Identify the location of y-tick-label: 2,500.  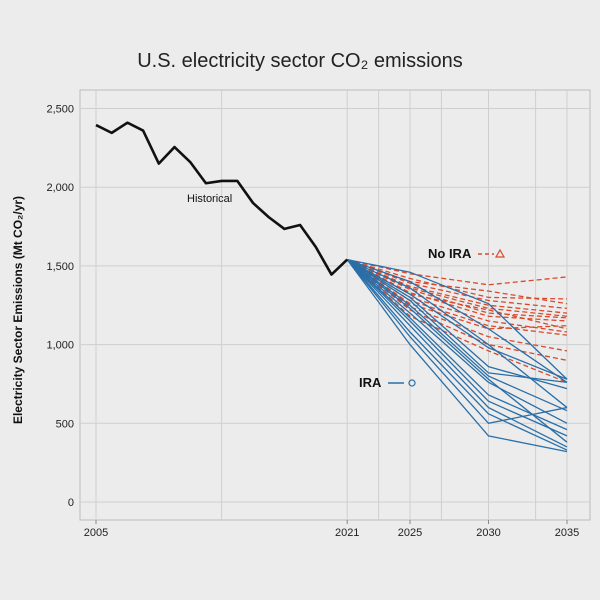
(60, 110).